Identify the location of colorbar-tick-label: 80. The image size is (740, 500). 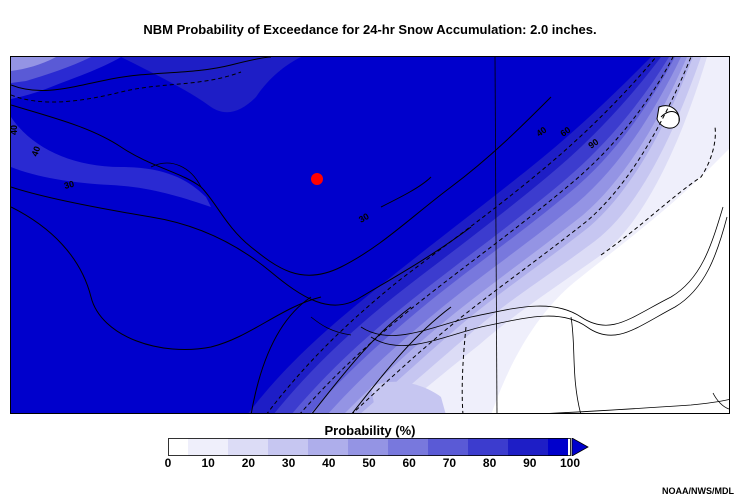
(489, 463).